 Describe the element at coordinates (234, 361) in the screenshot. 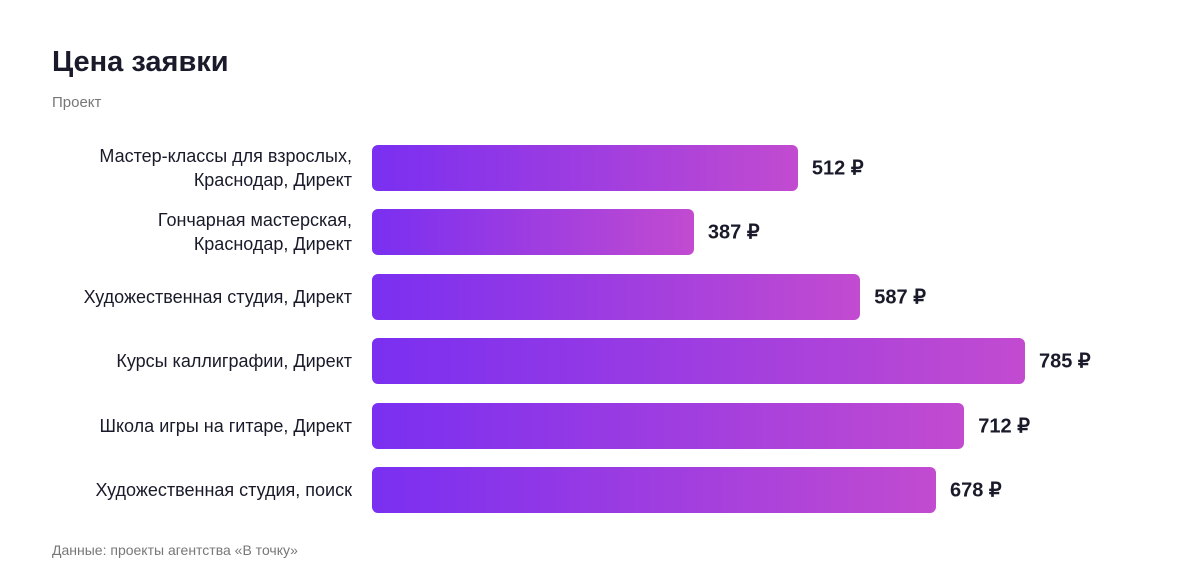

I see `category-label: Курсы каллиграфии, Директ` at that location.